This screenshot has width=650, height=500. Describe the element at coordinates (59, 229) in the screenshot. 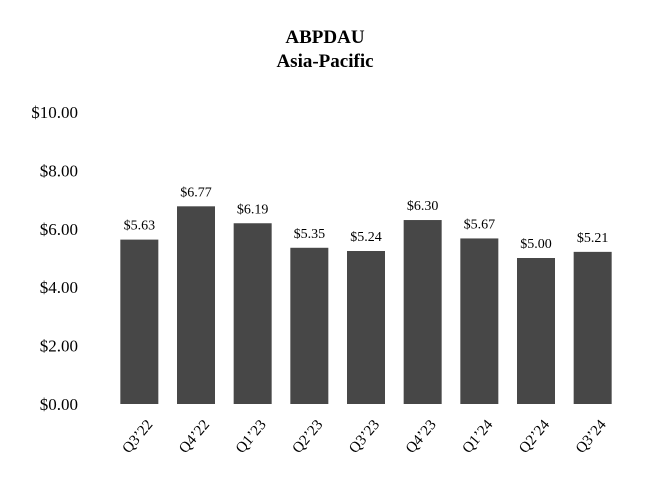

I see `y-tick-label: $6.00` at that location.